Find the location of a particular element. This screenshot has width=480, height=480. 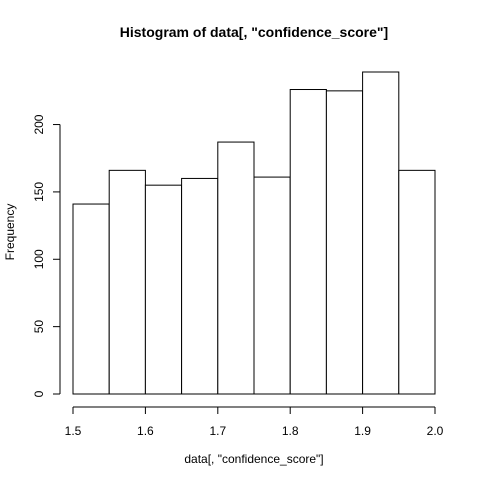

x-tick-label: 1.7 is located at coordinates (217, 431).